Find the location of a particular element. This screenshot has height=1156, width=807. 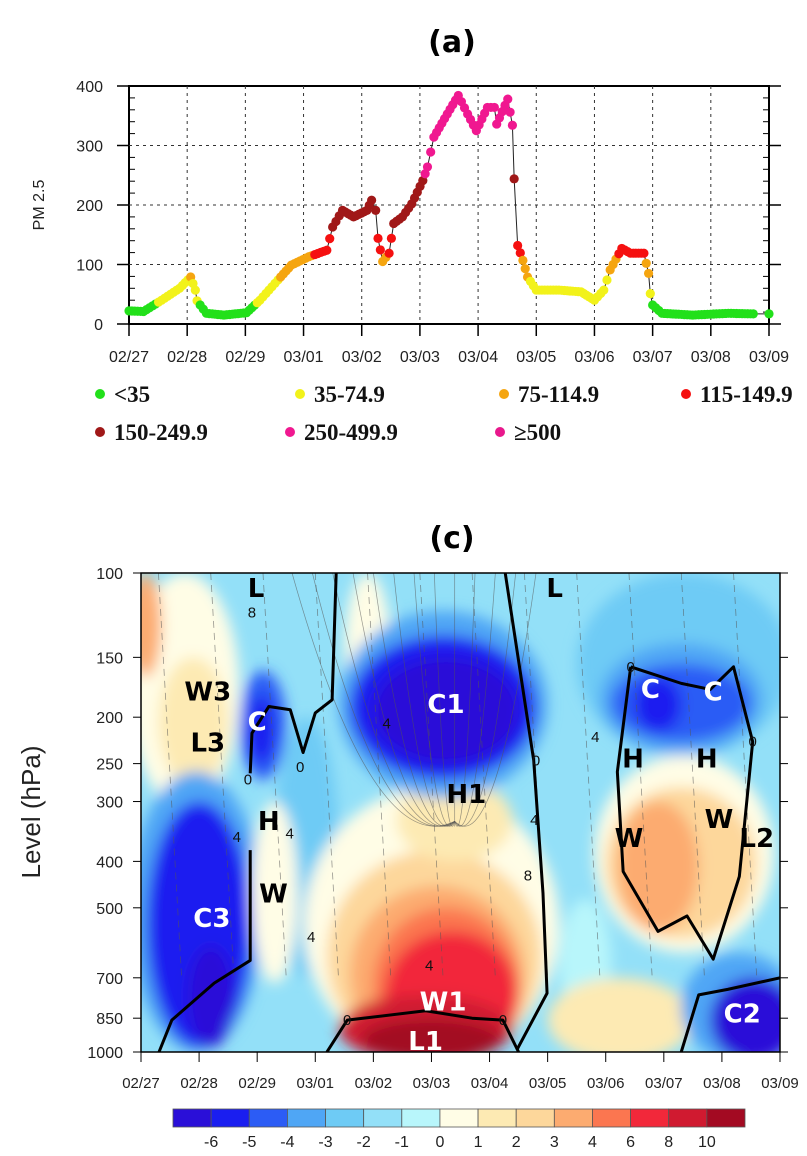

x-tick-label: 03/02 is located at coordinates (374, 1083).